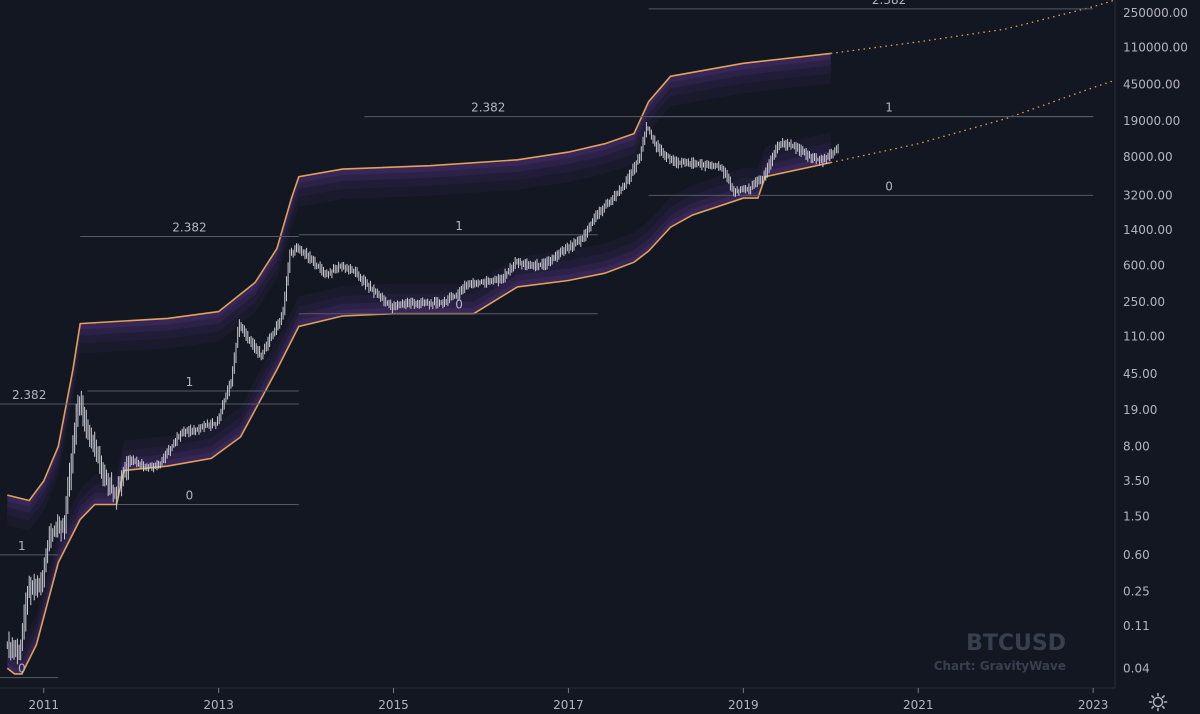 The image size is (1200, 714). I want to click on gear-icon, so click(1158, 702).